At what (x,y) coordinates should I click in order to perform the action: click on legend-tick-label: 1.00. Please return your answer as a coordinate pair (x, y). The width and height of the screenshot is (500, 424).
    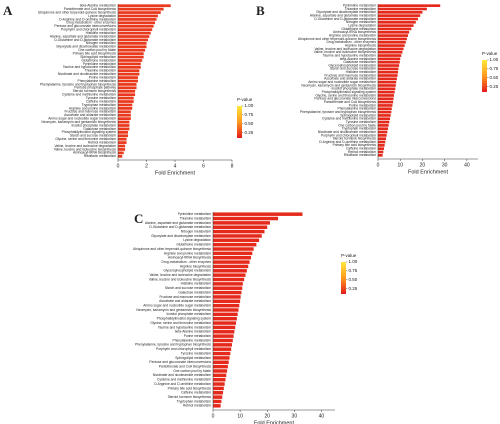
    Looking at the image, I should click on (353, 261).